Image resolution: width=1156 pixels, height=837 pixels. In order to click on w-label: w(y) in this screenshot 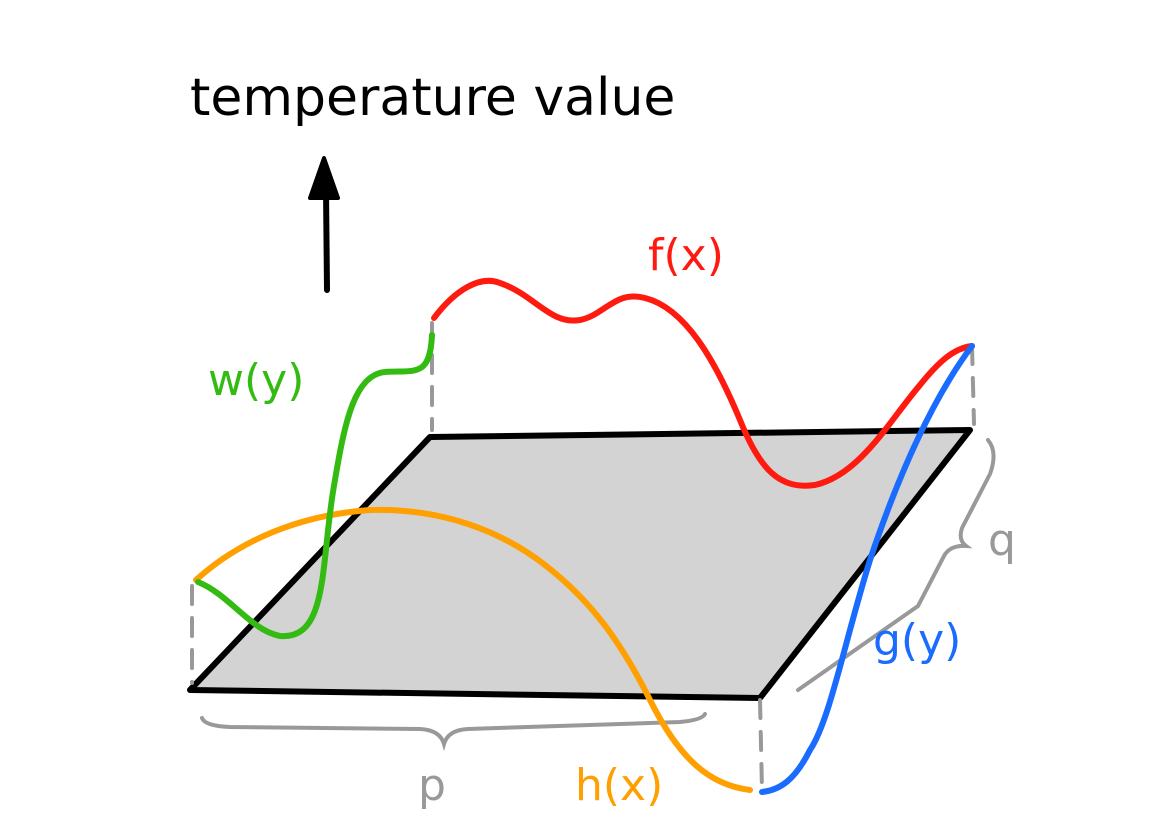, I will do `click(256, 380)`.